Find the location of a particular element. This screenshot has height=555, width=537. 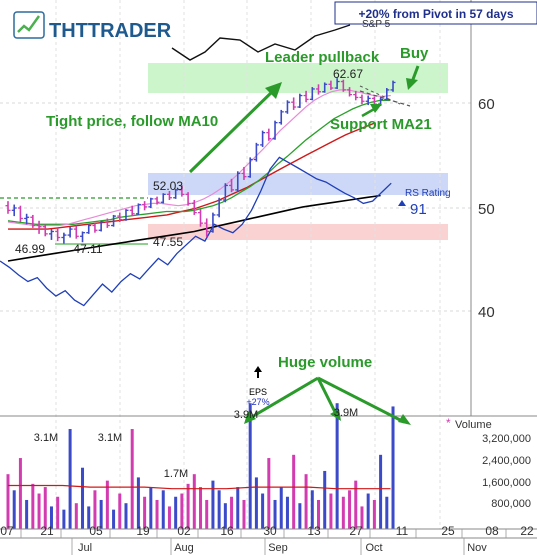

volume-average-line is located at coordinates (199, 487).